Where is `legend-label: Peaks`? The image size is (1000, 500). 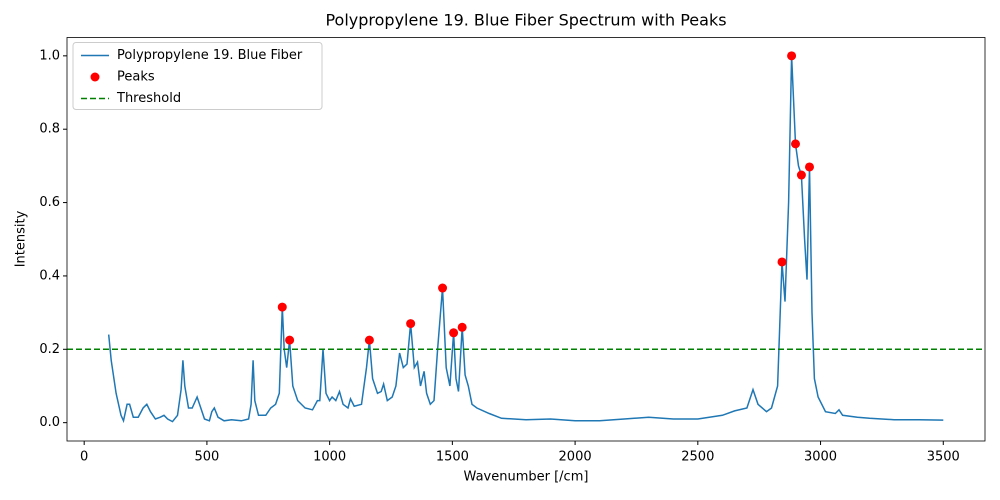 legend-label: Peaks is located at coordinates (136, 77).